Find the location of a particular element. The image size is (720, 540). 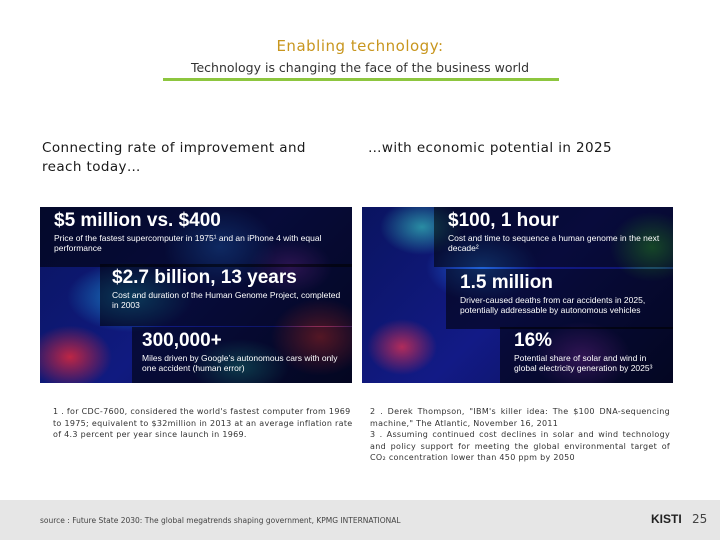

title-underline is located at coordinates (361, 79).